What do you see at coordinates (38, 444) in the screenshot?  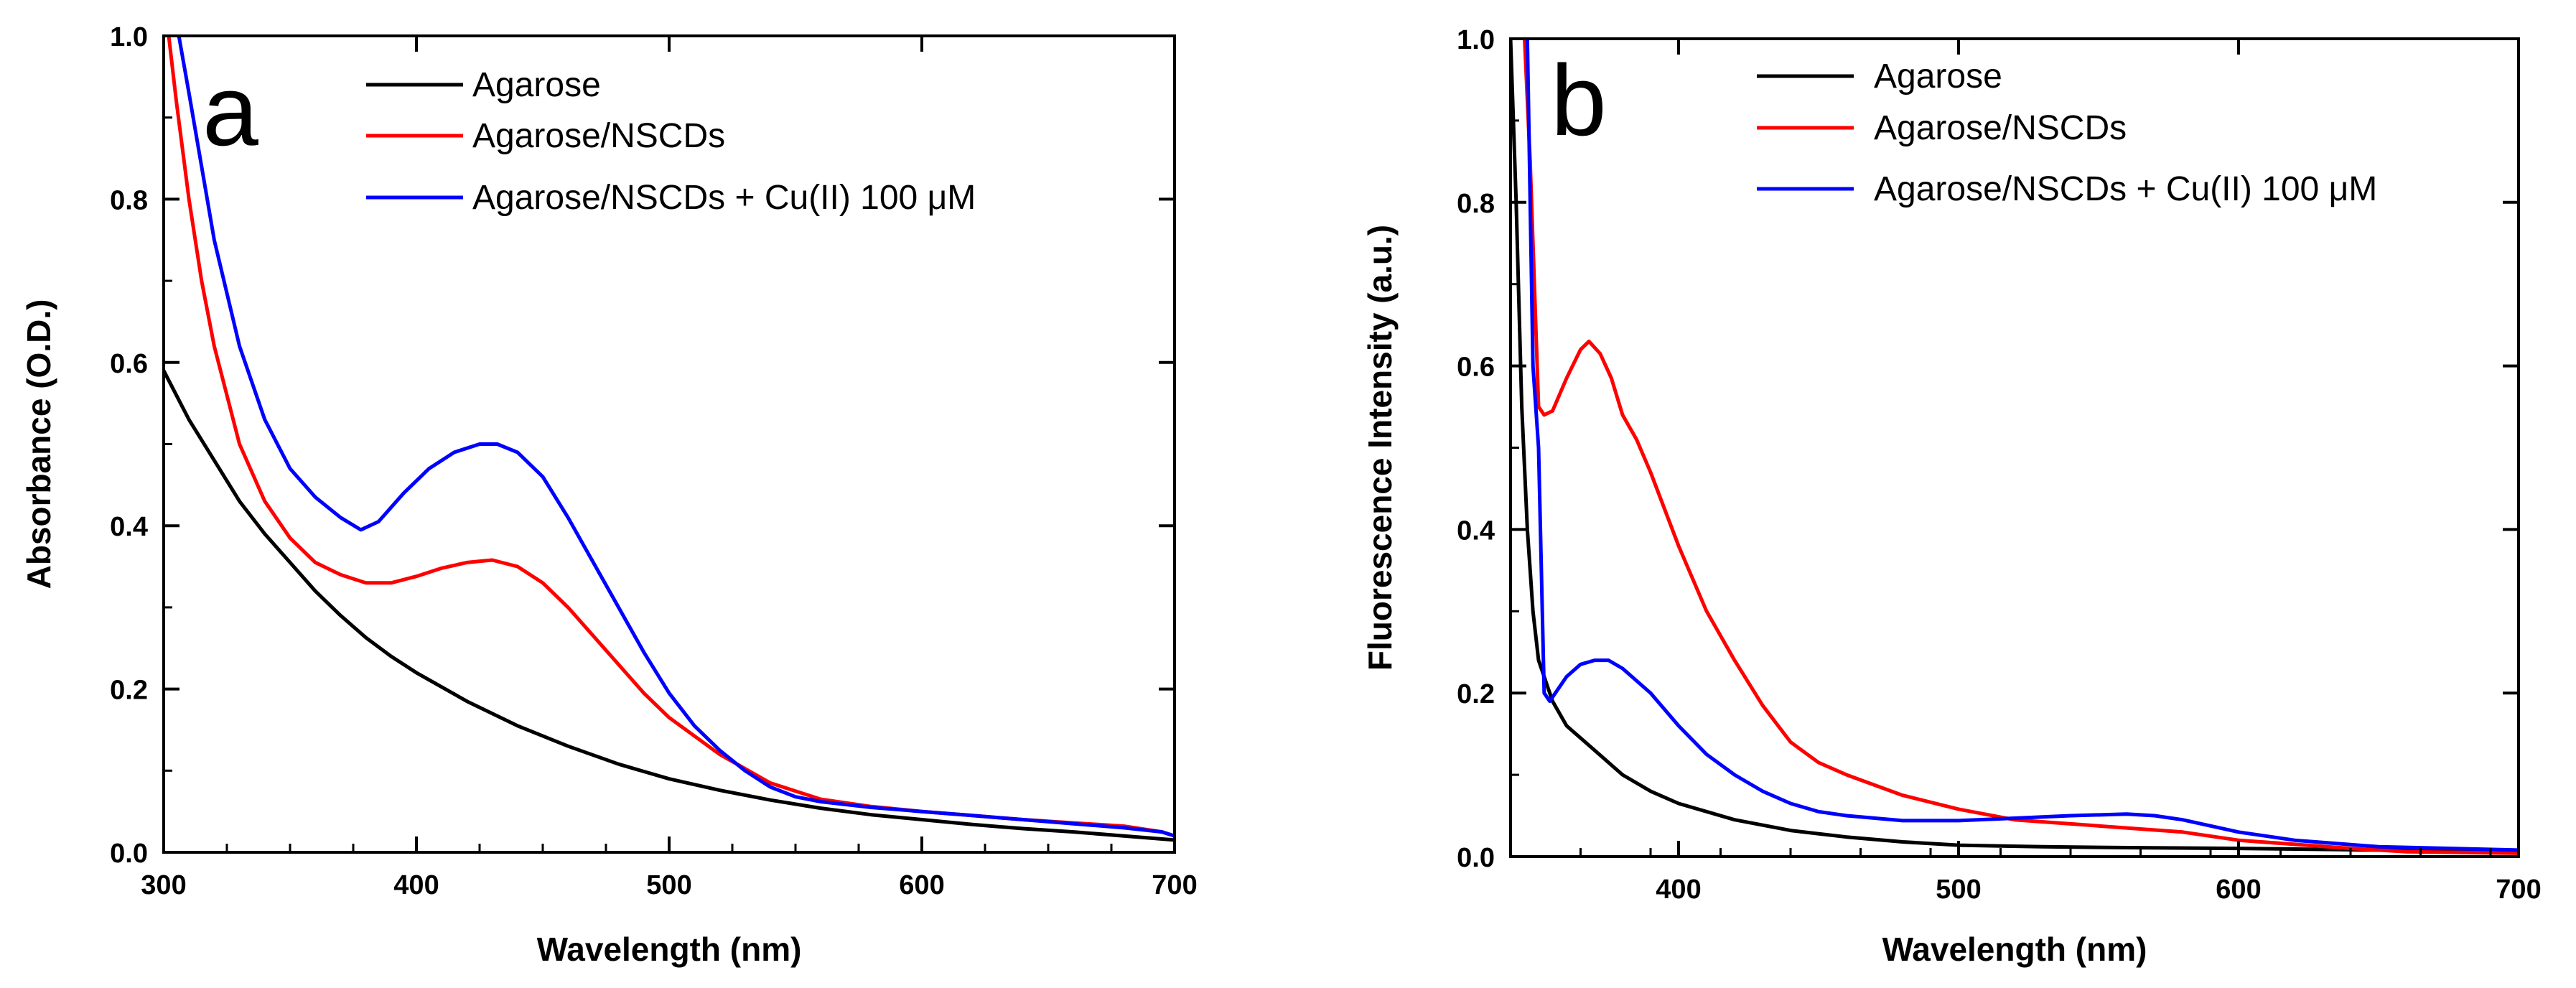 I see `y-axis-title: Absorbance (O.D.)` at bounding box center [38, 444].